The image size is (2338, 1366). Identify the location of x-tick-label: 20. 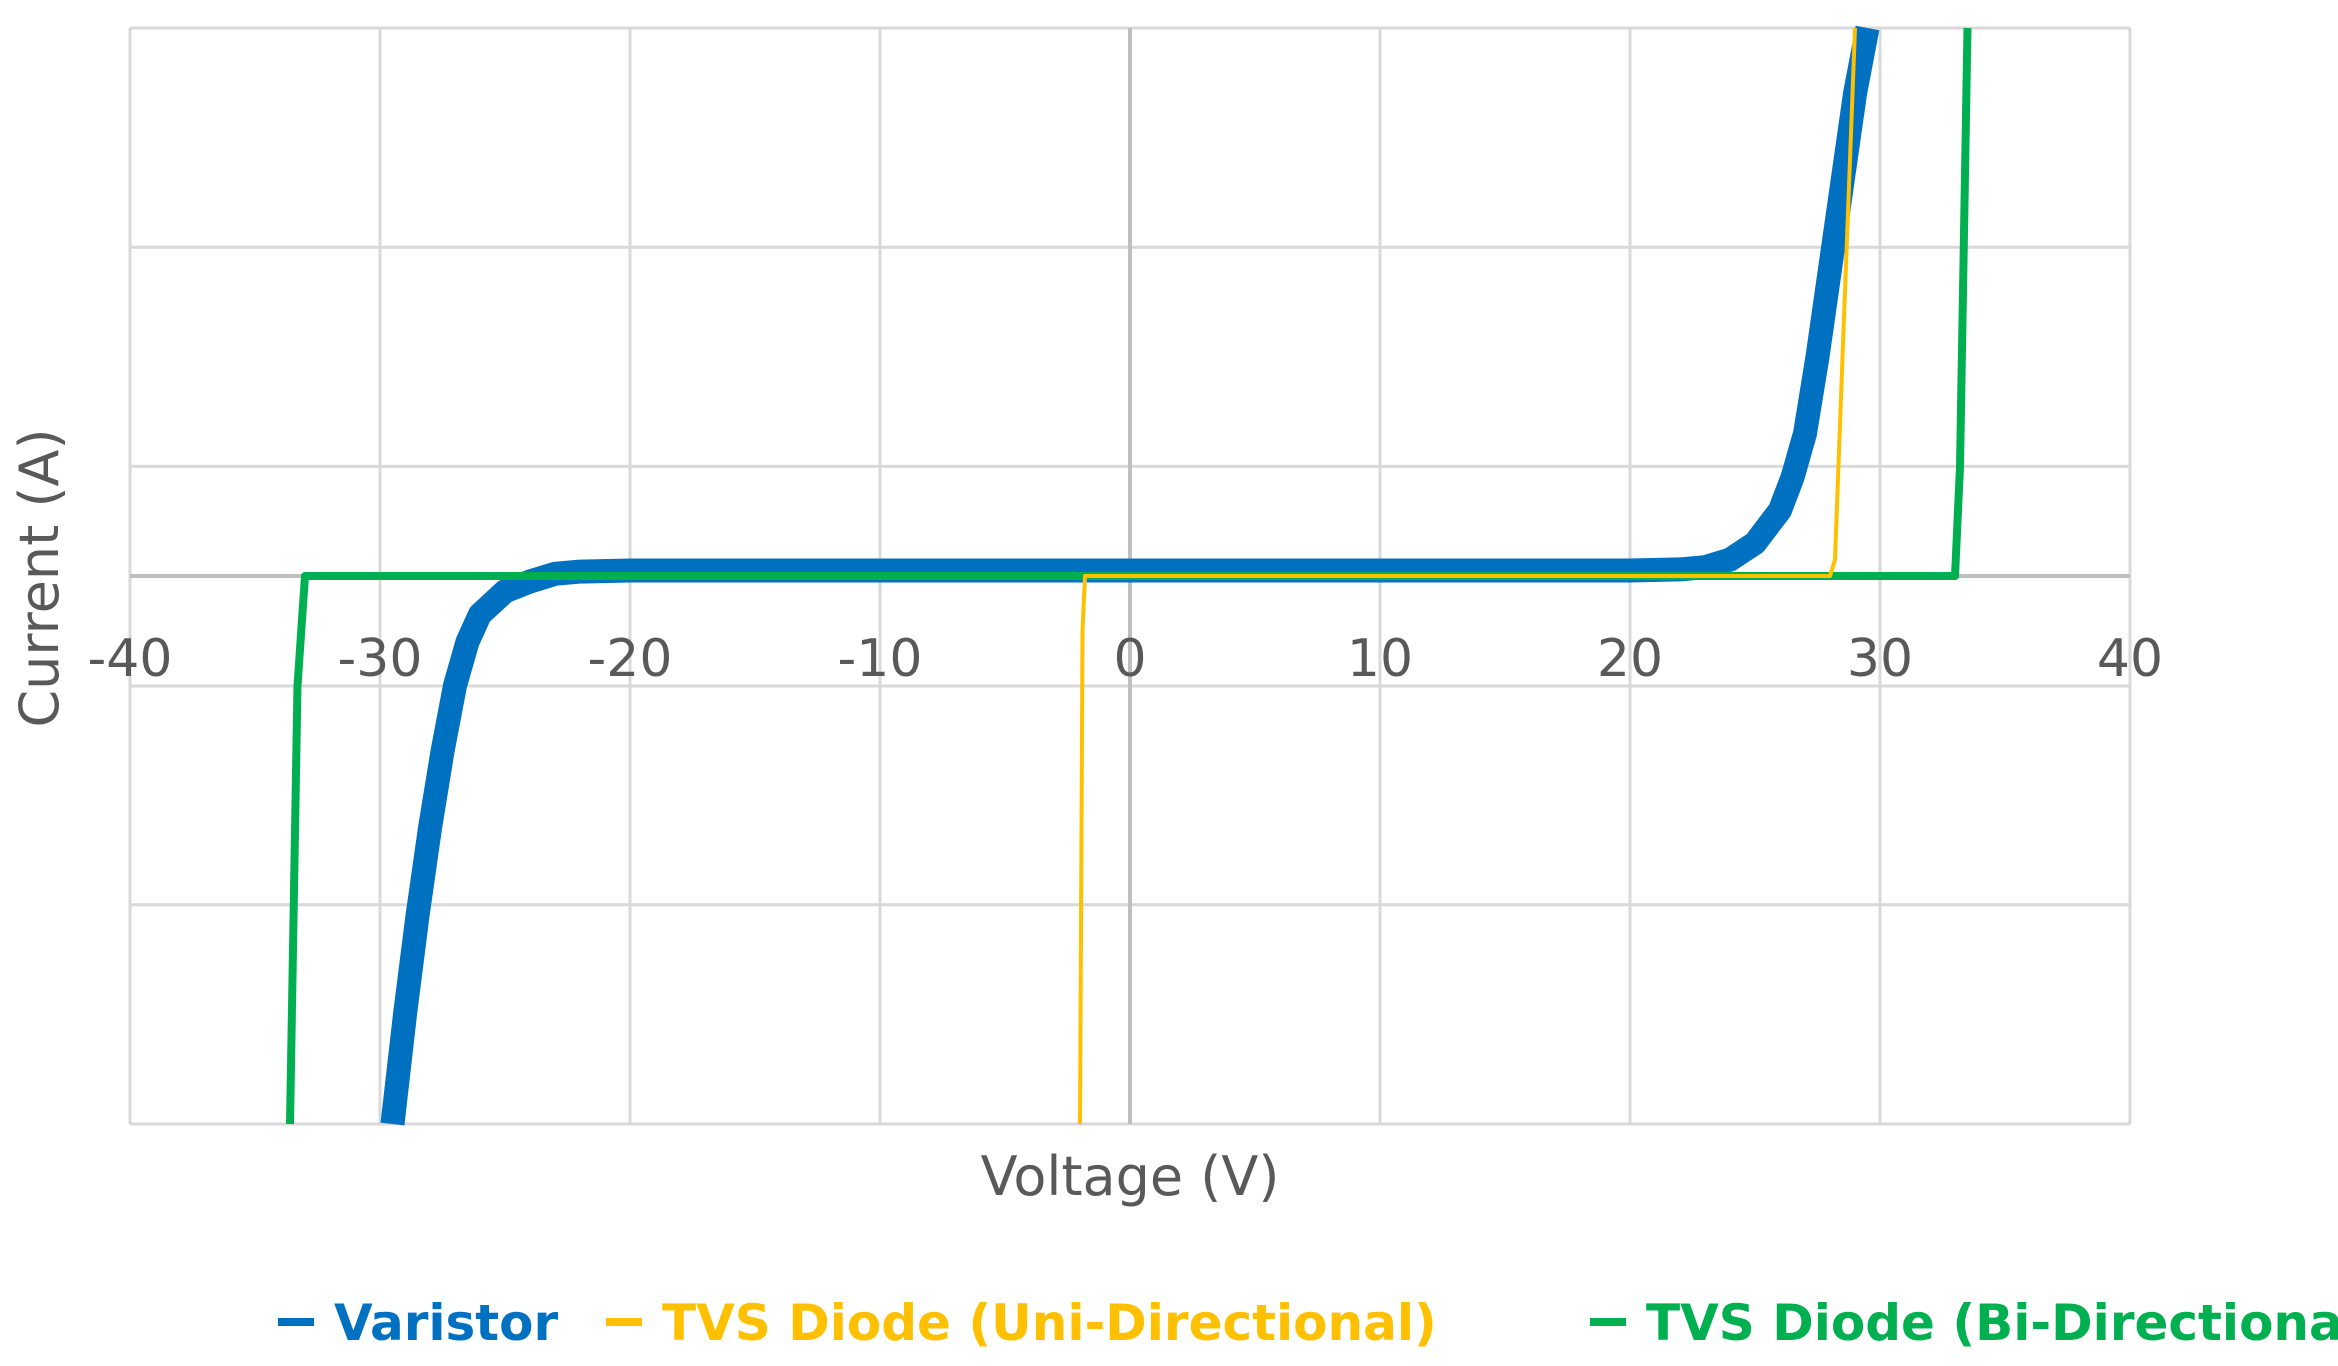
(1630, 659).